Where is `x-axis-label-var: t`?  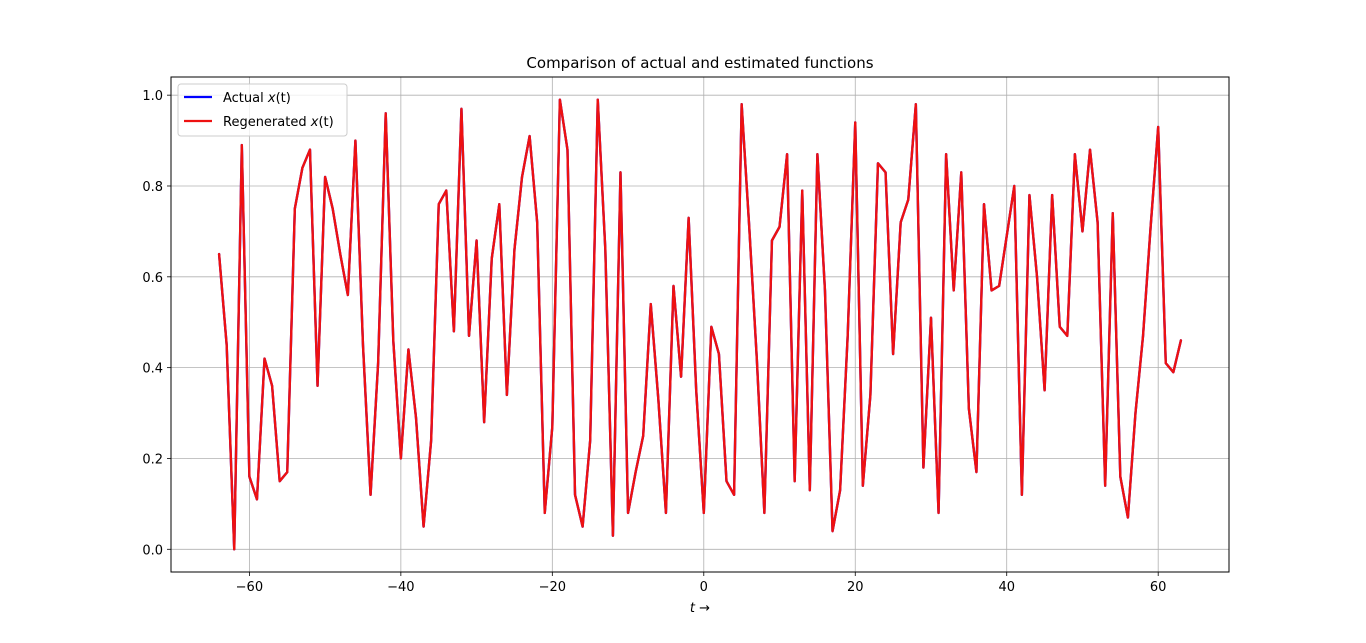 x-axis-label-var: t is located at coordinates (693, 608).